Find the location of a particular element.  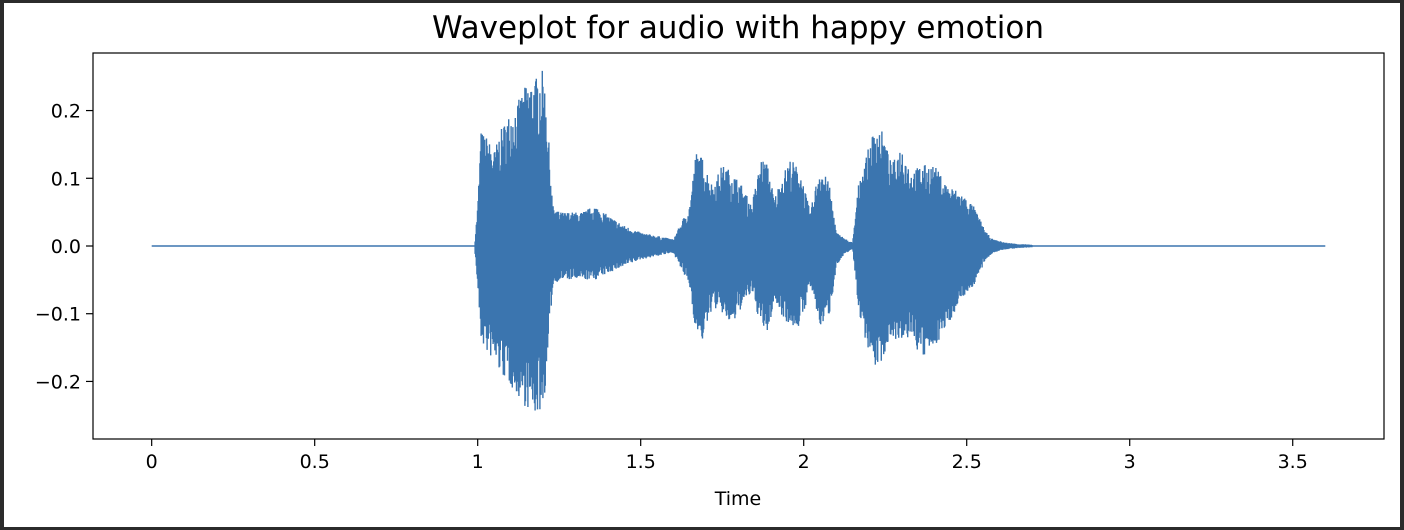

x-tick-label: 0.5 is located at coordinates (315, 462).